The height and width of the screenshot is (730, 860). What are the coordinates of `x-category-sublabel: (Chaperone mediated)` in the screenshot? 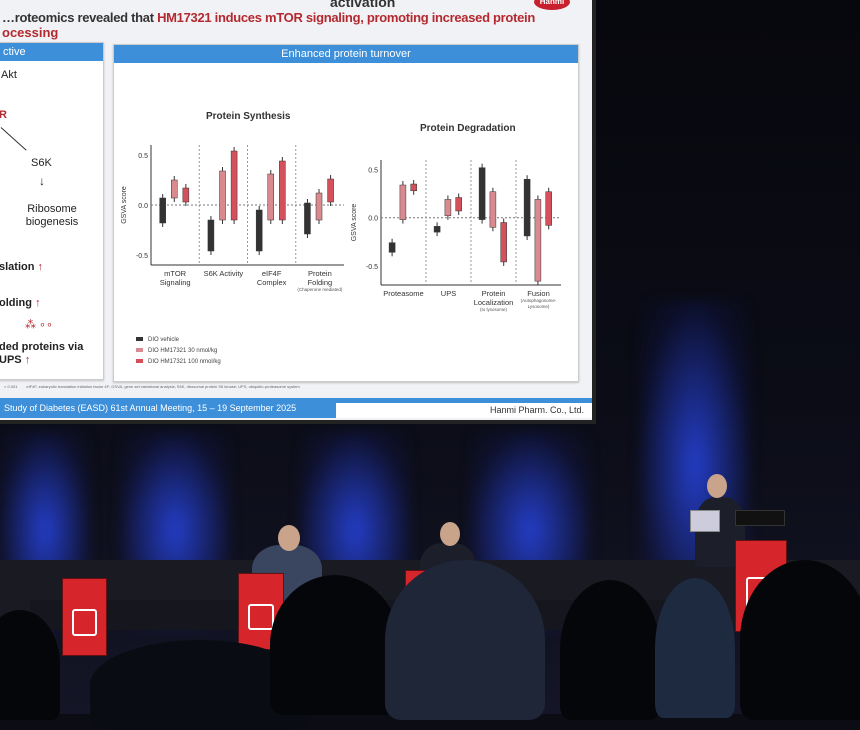 It's located at (320, 289).